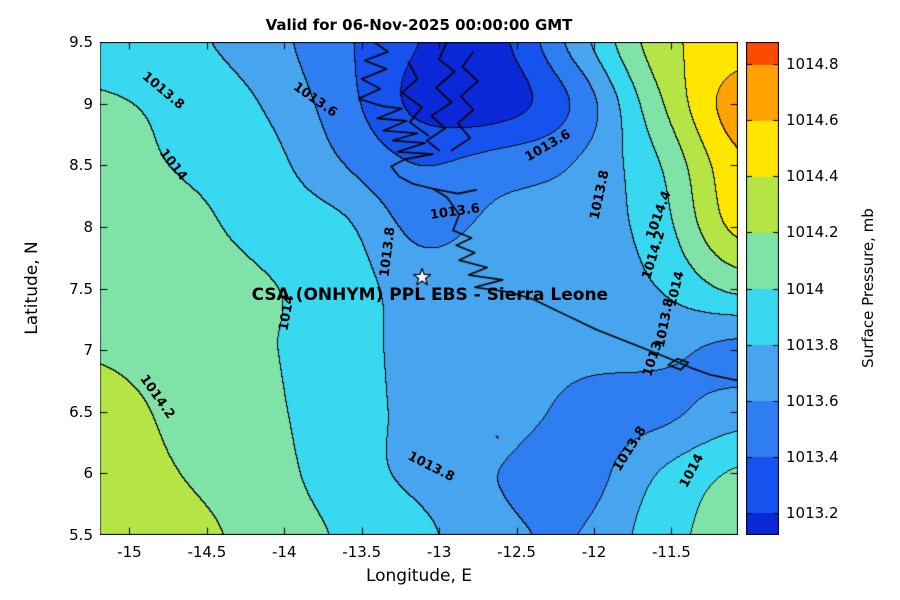 Image resolution: width=900 pixels, height=600 pixels. Describe the element at coordinates (812, 512) in the screenshot. I see `colorbar-tick-label: 1013.2` at that location.